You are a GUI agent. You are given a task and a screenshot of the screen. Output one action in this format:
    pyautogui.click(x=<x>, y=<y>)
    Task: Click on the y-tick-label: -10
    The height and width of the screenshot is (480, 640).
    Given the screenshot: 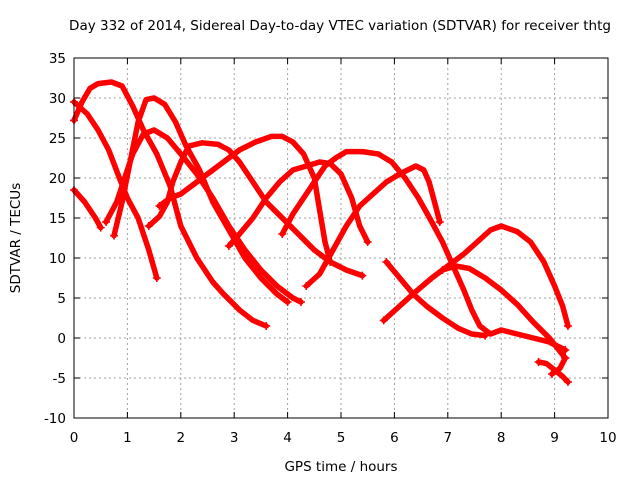 What is the action you would take?
    pyautogui.click(x=55, y=419)
    